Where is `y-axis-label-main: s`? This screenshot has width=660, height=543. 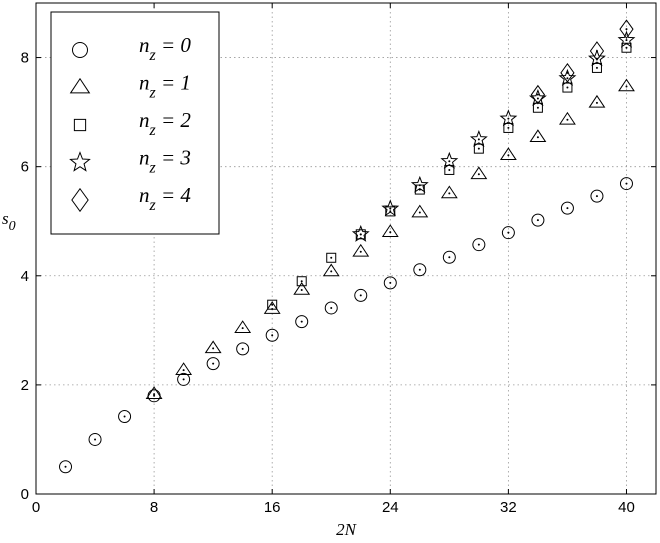
y-axis-label-main: s is located at coordinates (5, 218).